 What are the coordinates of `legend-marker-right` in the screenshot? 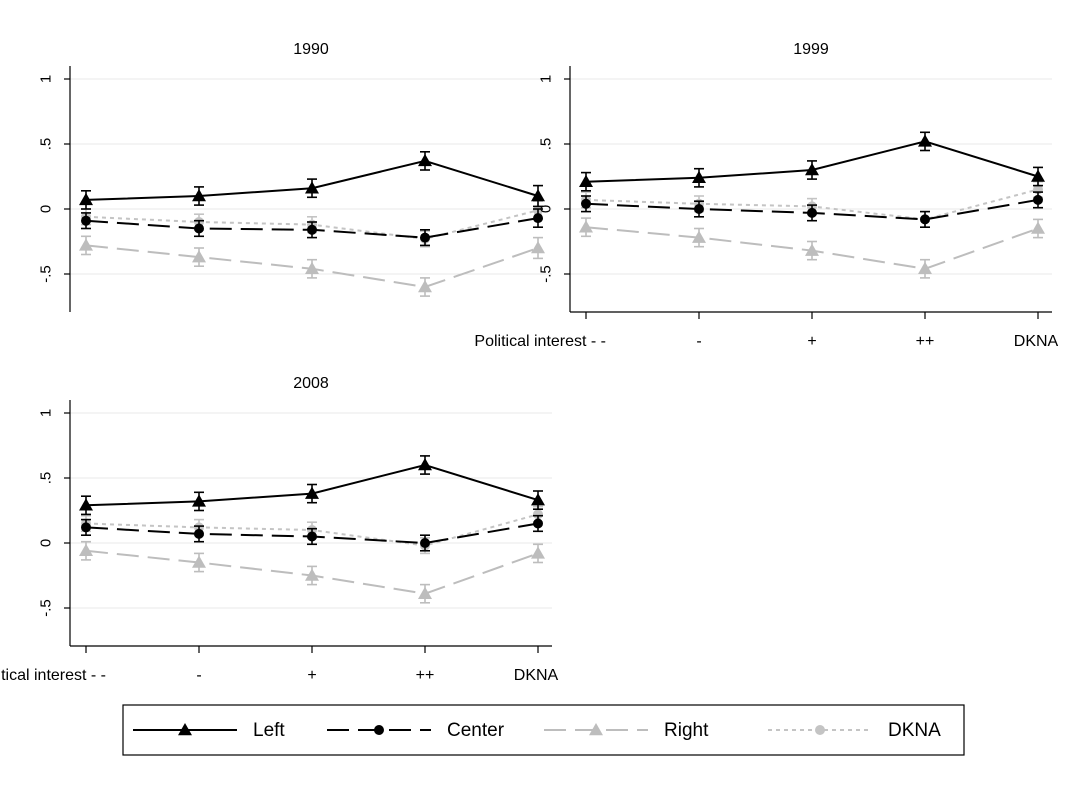 It's located at (596, 729).